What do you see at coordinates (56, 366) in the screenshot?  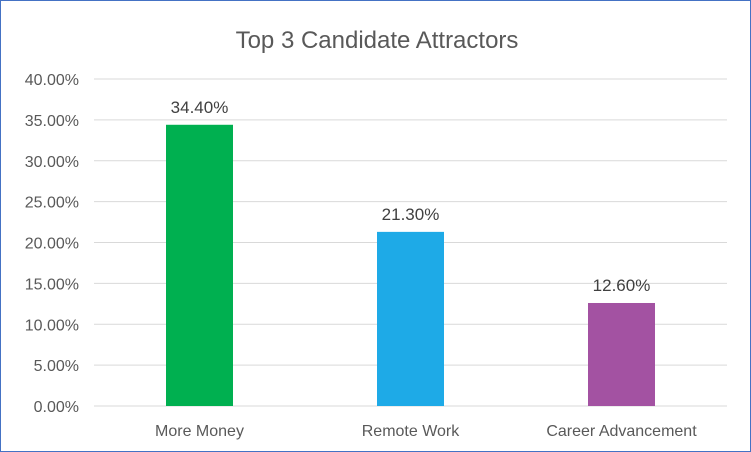 I see `y-tick-label: 5.00%` at bounding box center [56, 366].